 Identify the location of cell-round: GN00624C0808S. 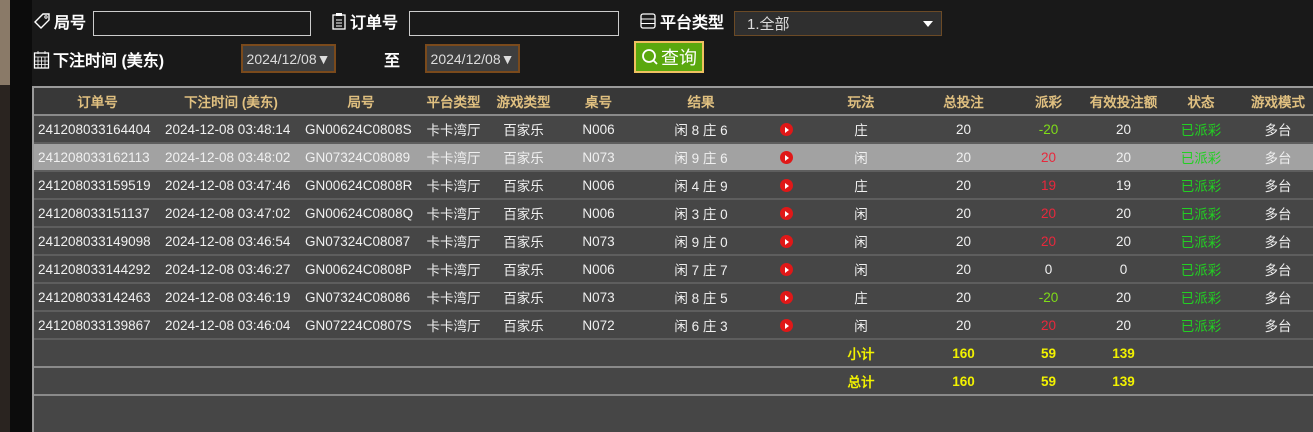
(361, 129).